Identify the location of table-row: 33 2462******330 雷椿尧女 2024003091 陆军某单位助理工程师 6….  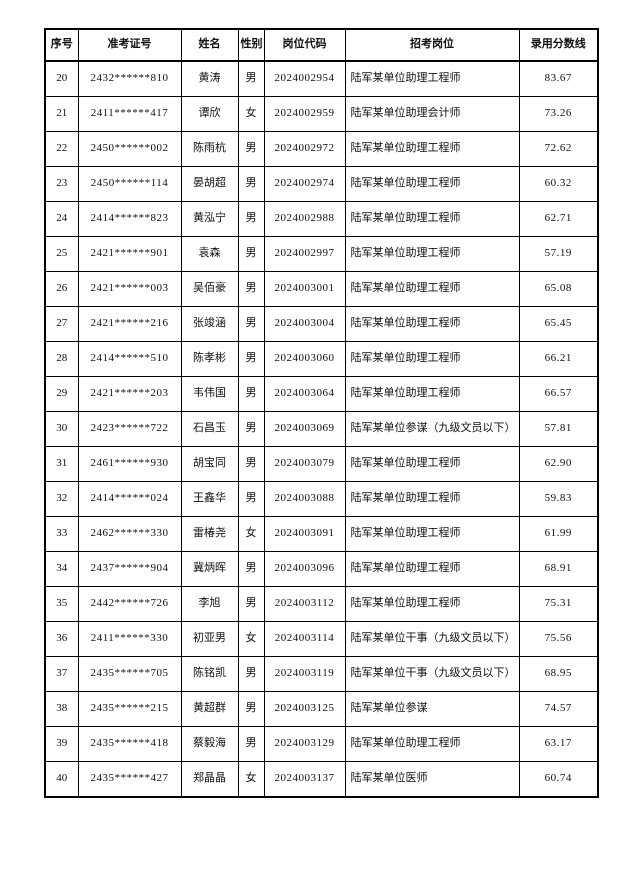
(321, 534).